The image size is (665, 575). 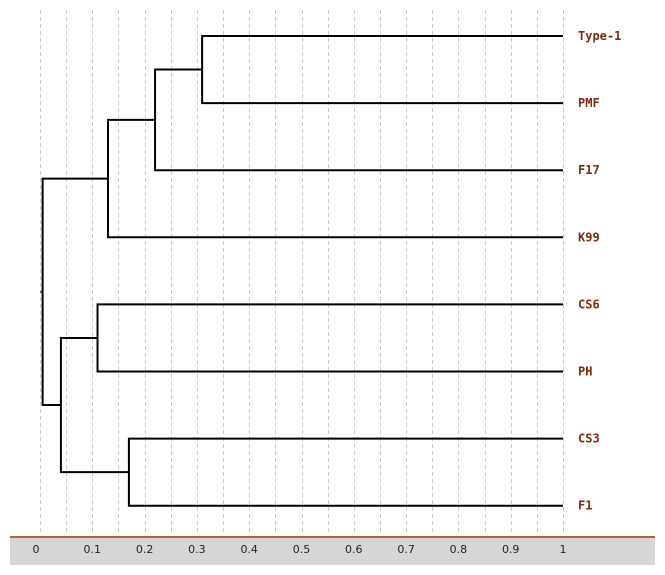 What do you see at coordinates (589, 304) in the screenshot?
I see `leaf-label: CS6` at bounding box center [589, 304].